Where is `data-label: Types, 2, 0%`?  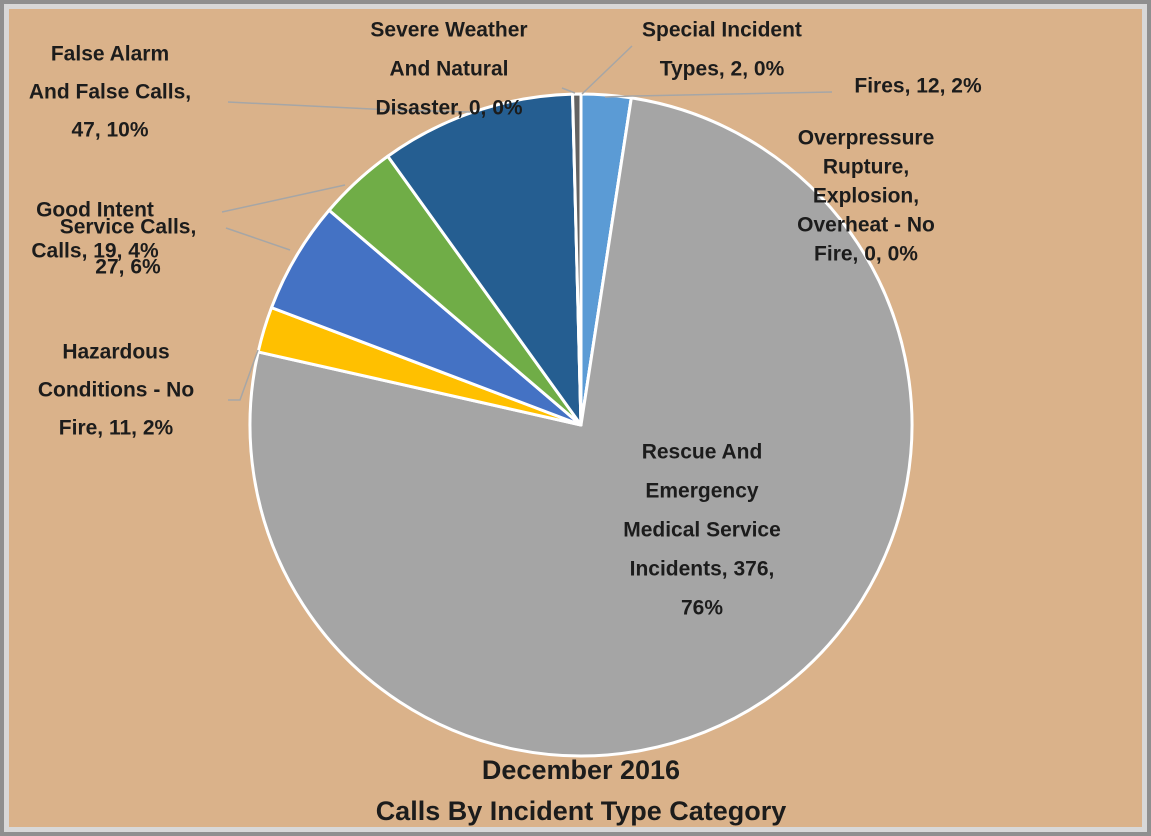 data-label: Types, 2, 0% is located at coordinates (722, 69).